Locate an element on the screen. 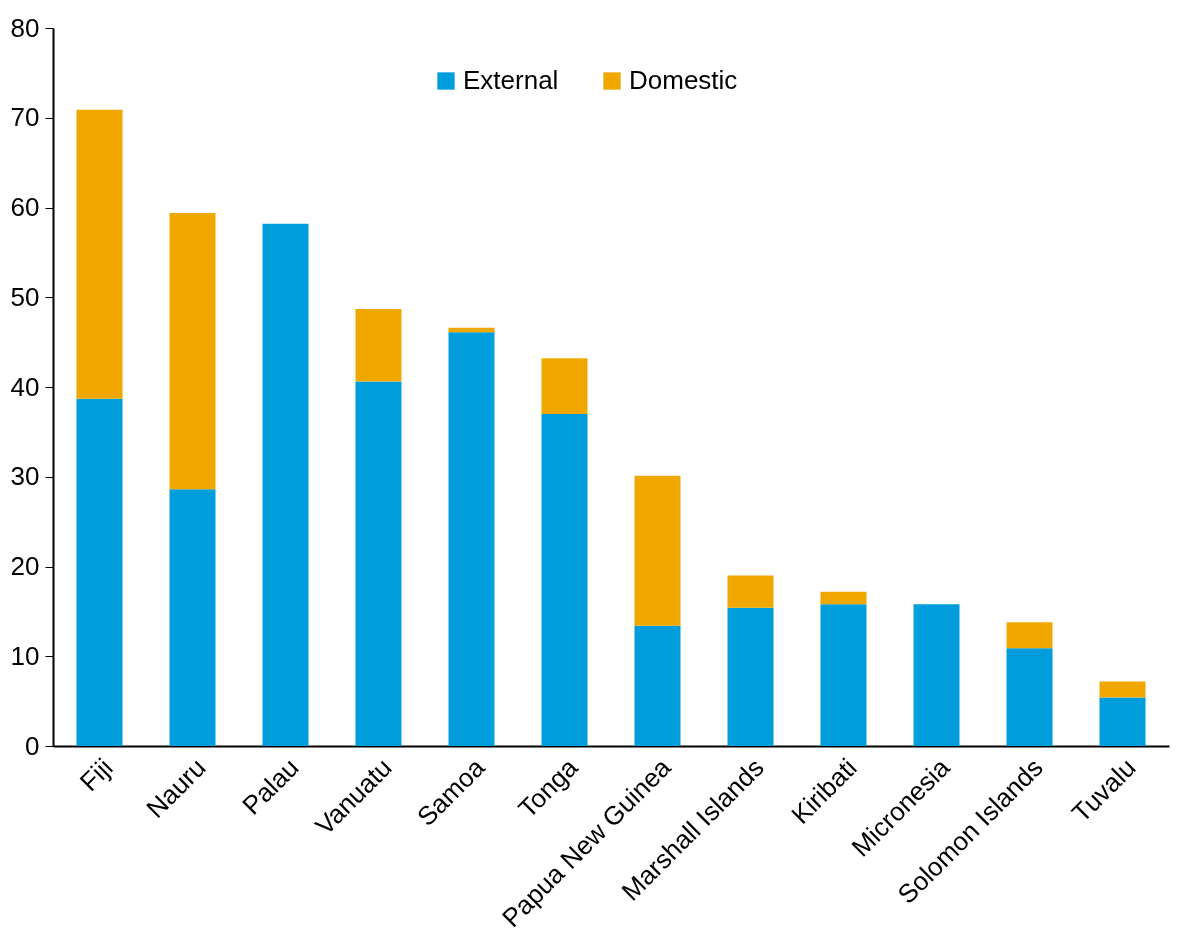  y-tick-label: 50 is located at coordinates (25, 296).